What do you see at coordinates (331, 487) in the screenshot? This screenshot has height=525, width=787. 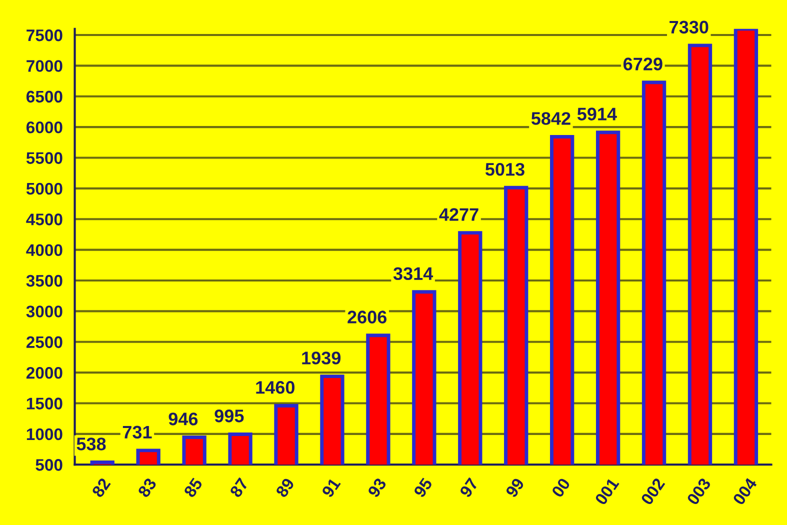 I see `x-tick-label: 91` at bounding box center [331, 487].